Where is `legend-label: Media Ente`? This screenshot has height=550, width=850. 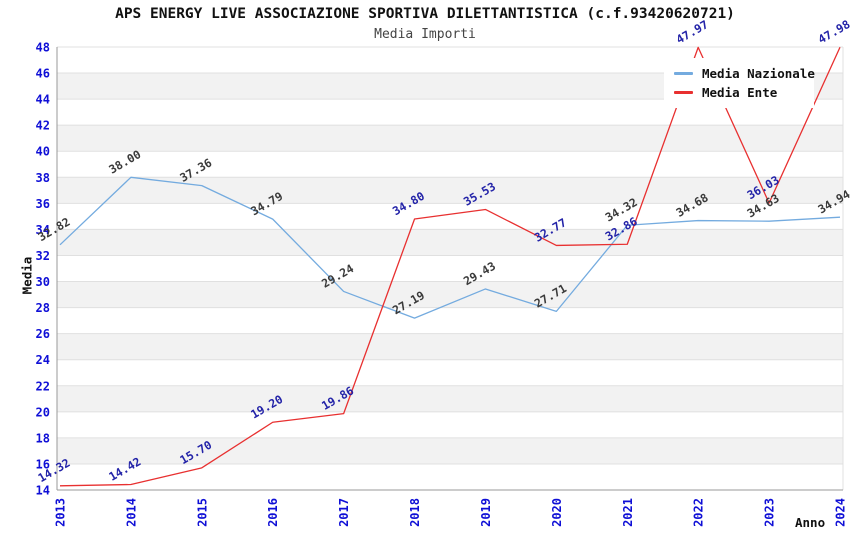
legend-label: Media Ente is located at coordinates (740, 92).